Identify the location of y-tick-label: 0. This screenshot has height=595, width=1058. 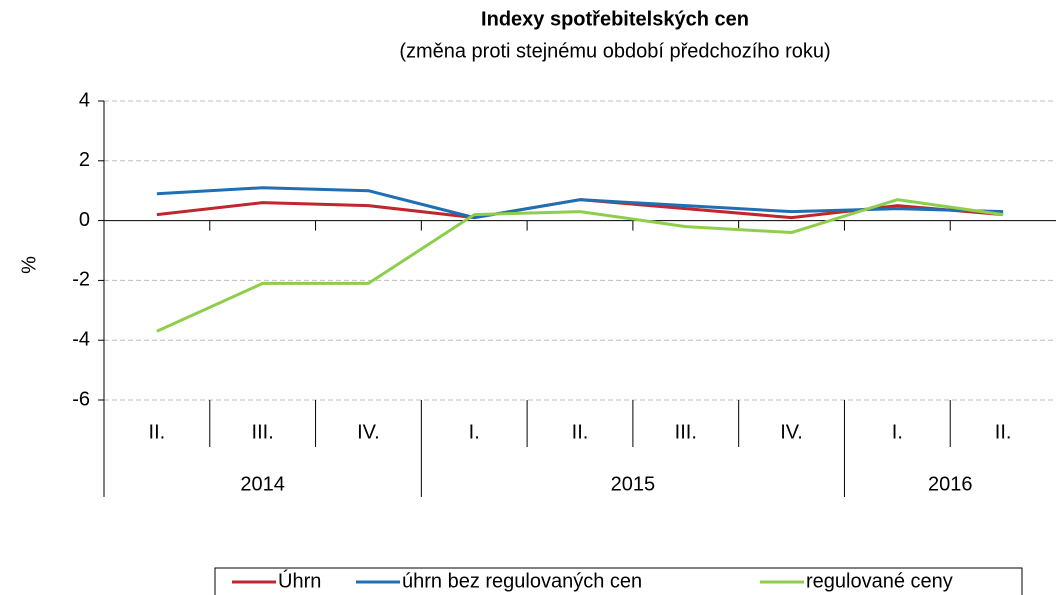
(84, 220).